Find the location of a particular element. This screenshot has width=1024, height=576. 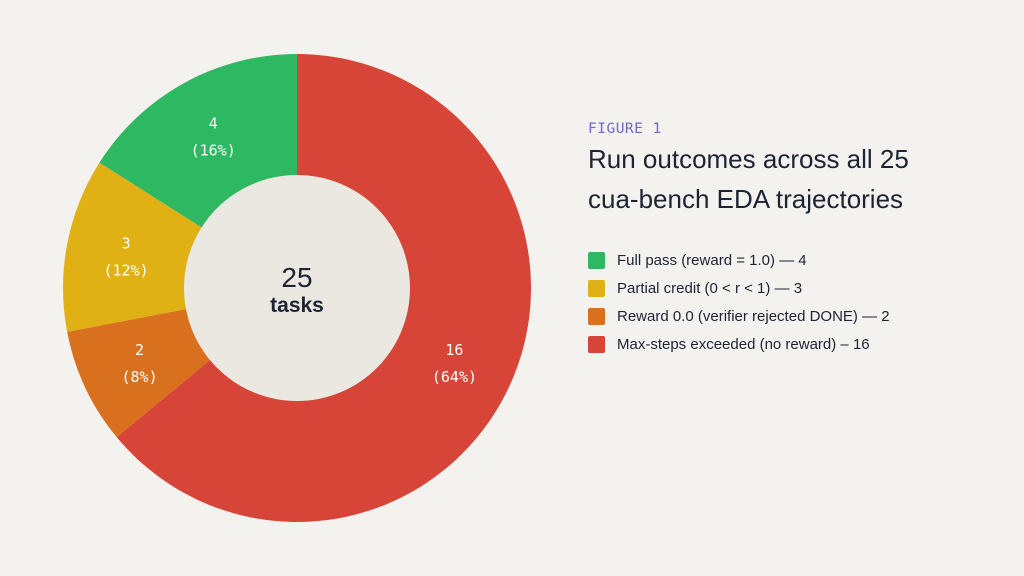

legend-item-full-pass: Full pass (reward = 1.0) — 4 is located at coordinates (798, 260).